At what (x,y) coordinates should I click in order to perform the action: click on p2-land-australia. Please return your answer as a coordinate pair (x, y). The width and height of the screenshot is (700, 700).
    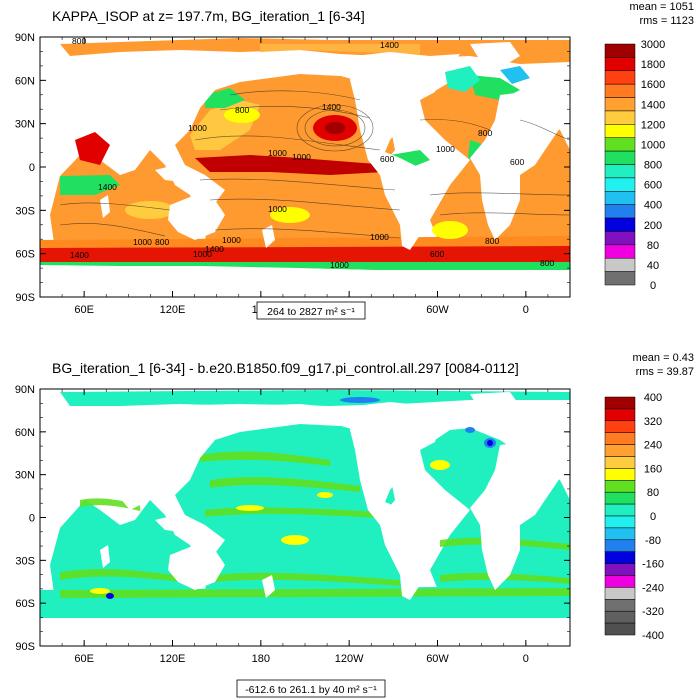
    Looking at the image, I should click on (196, 567).